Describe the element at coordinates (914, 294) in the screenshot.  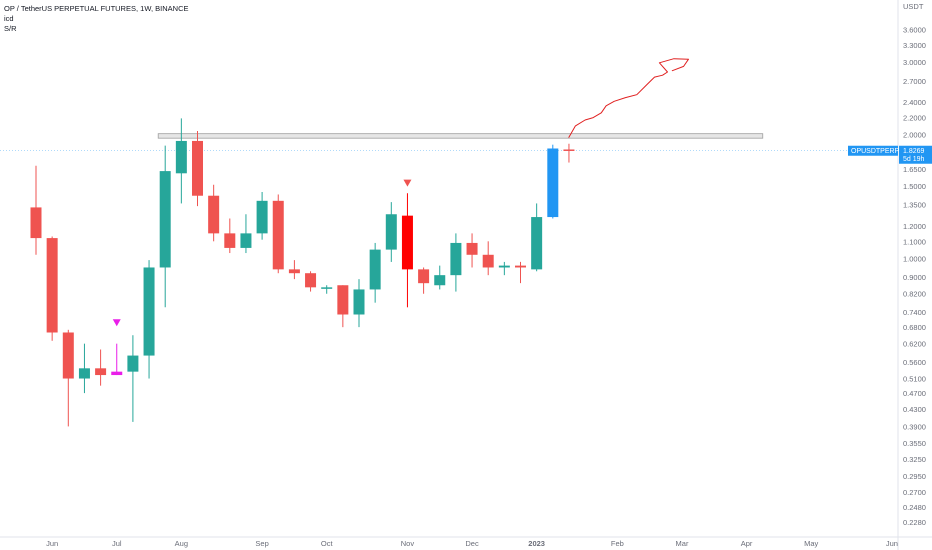
I see `y-tick-label: 0.8200` at that location.